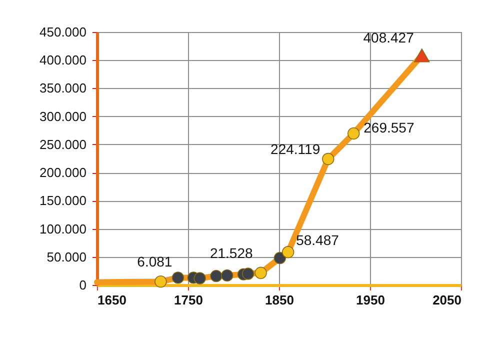  What do you see at coordinates (63, 172) in the screenshot?
I see `y-tick-label: 200.000` at bounding box center [63, 172].